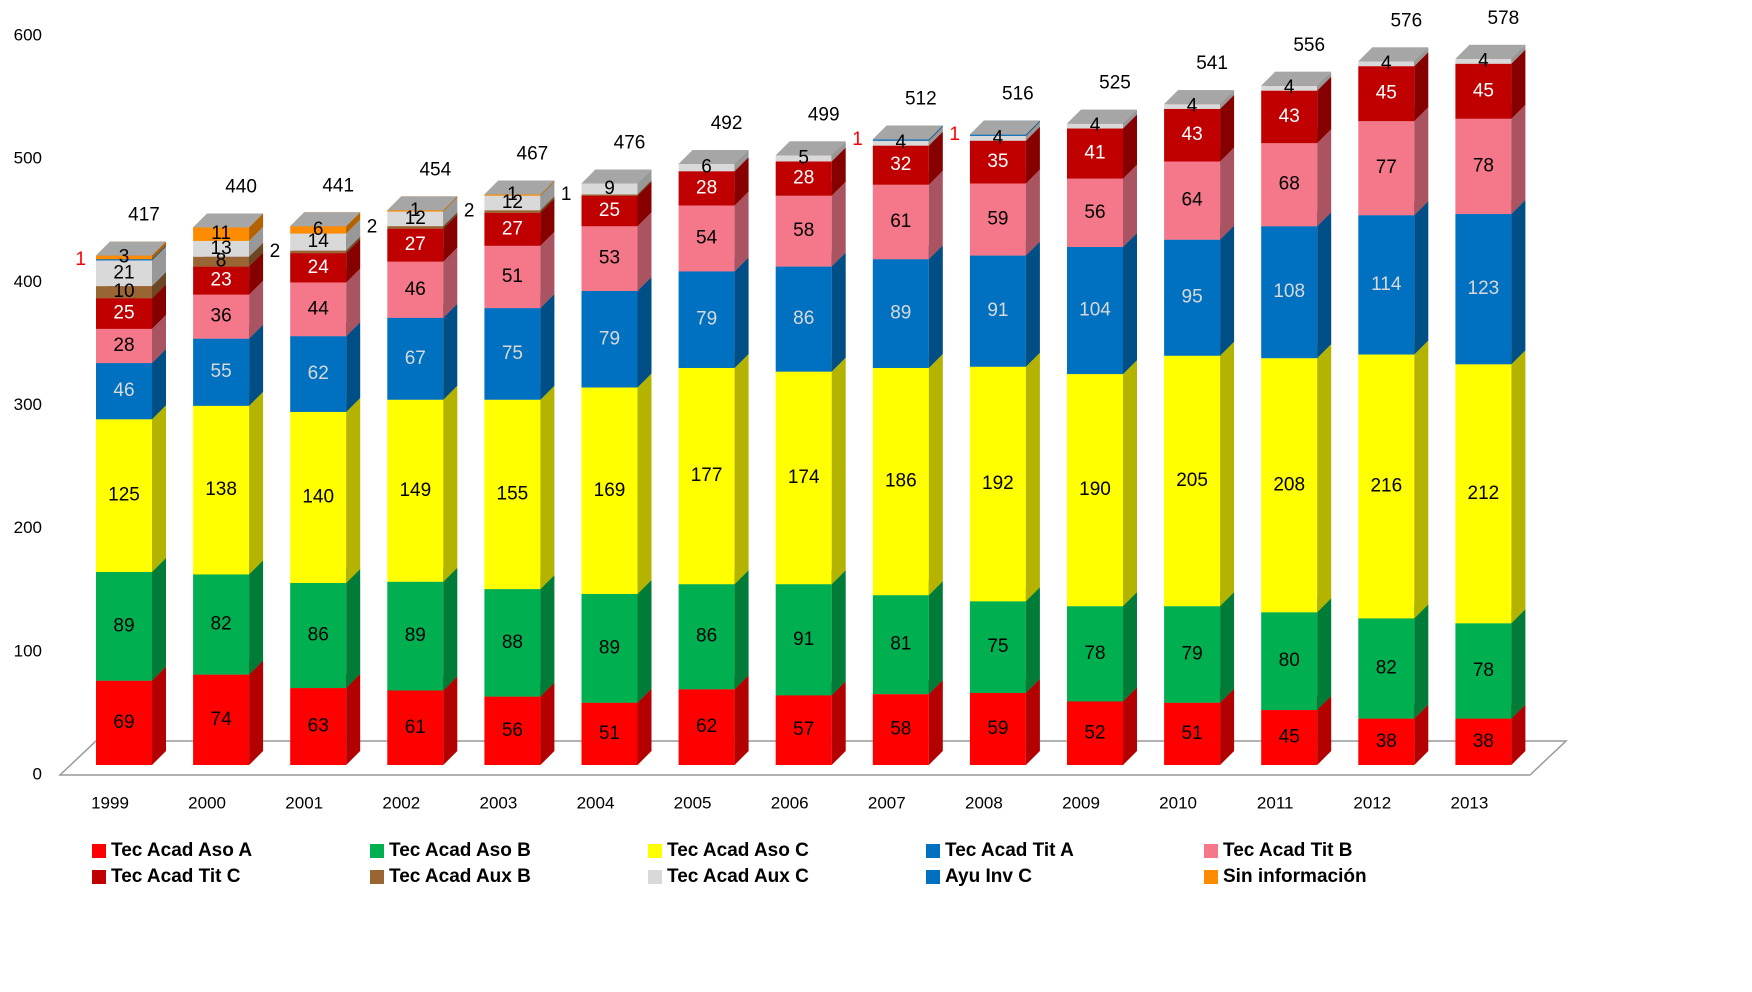  What do you see at coordinates (1275, 802) in the screenshot?
I see `x-tick-label: 2011` at bounding box center [1275, 802].